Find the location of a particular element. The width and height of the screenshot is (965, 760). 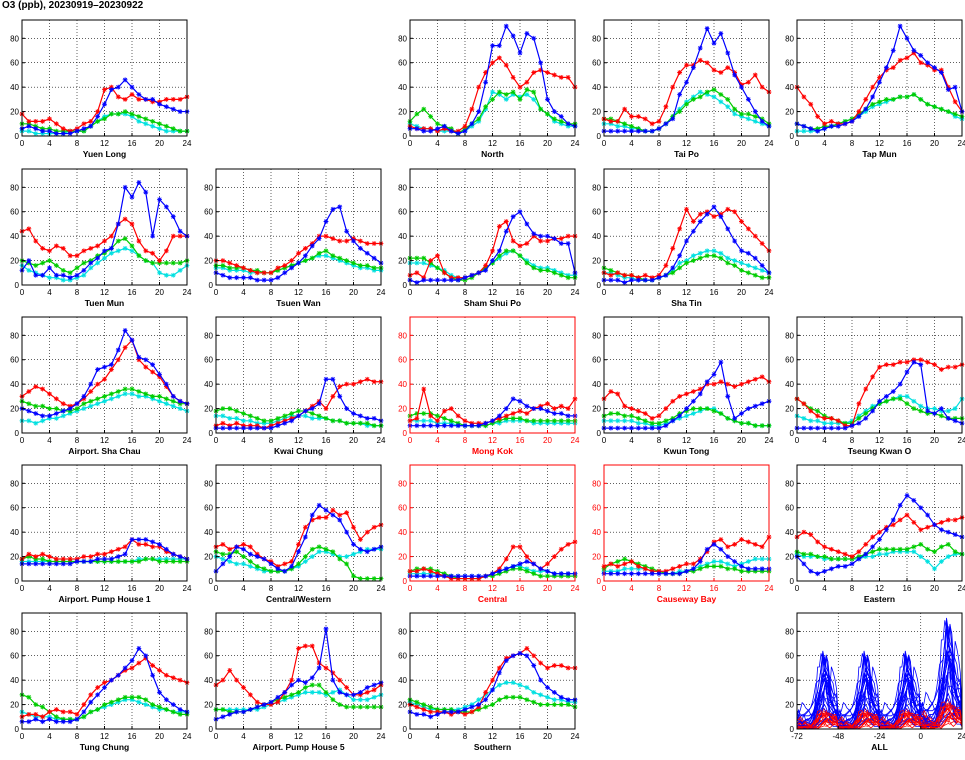

y-tick-label: 40 is located at coordinates (596, 384).